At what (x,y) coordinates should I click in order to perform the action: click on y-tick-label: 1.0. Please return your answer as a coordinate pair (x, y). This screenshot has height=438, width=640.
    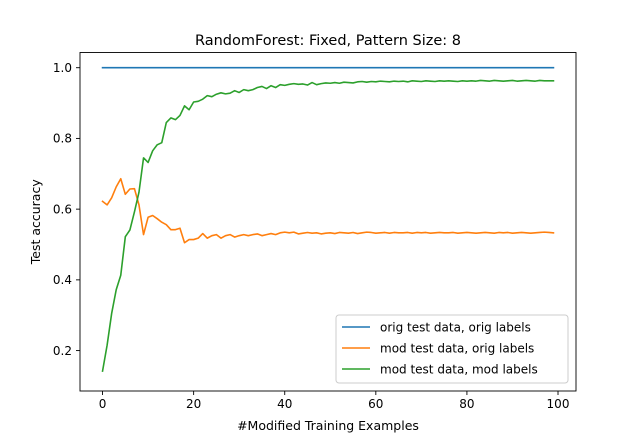
    Looking at the image, I should click on (62, 68).